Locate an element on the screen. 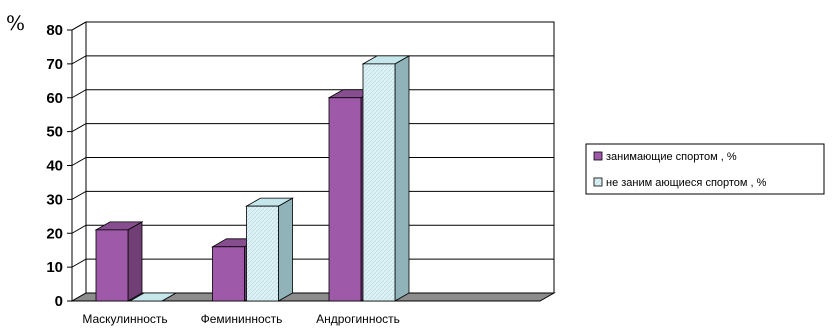  y-tick-label: 50 is located at coordinates (54, 132).